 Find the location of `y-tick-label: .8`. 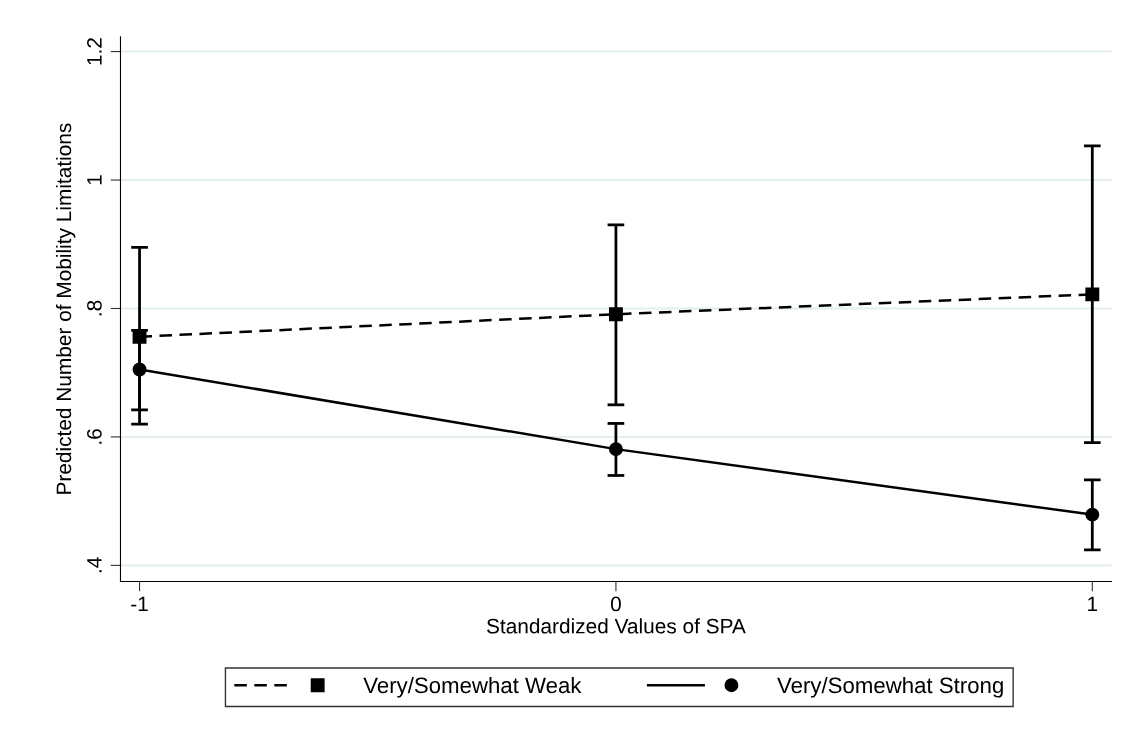

y-tick-label: .8 is located at coordinates (94, 308).